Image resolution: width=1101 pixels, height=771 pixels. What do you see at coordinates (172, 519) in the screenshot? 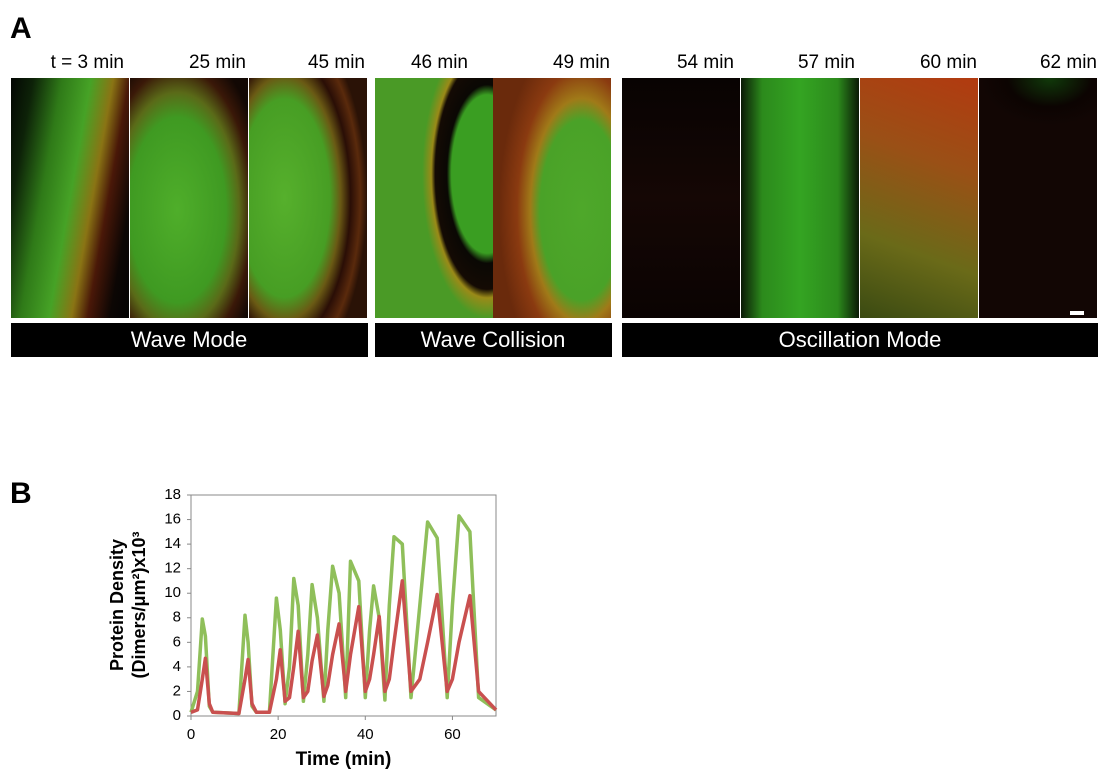
I see `y-tick-label: 16` at bounding box center [172, 519].